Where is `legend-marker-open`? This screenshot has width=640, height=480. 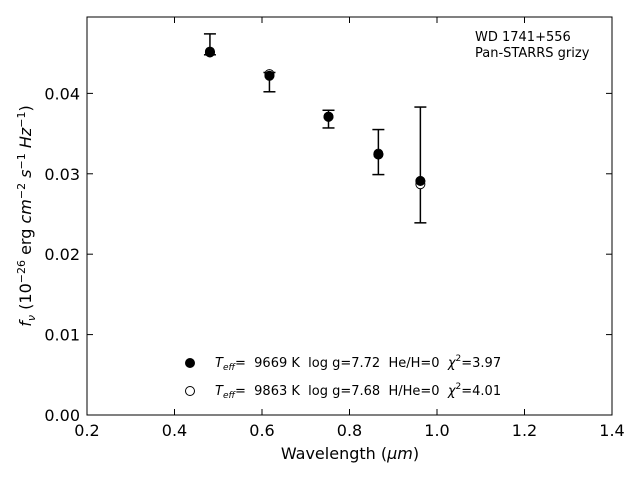 legend-marker-open is located at coordinates (190, 391).